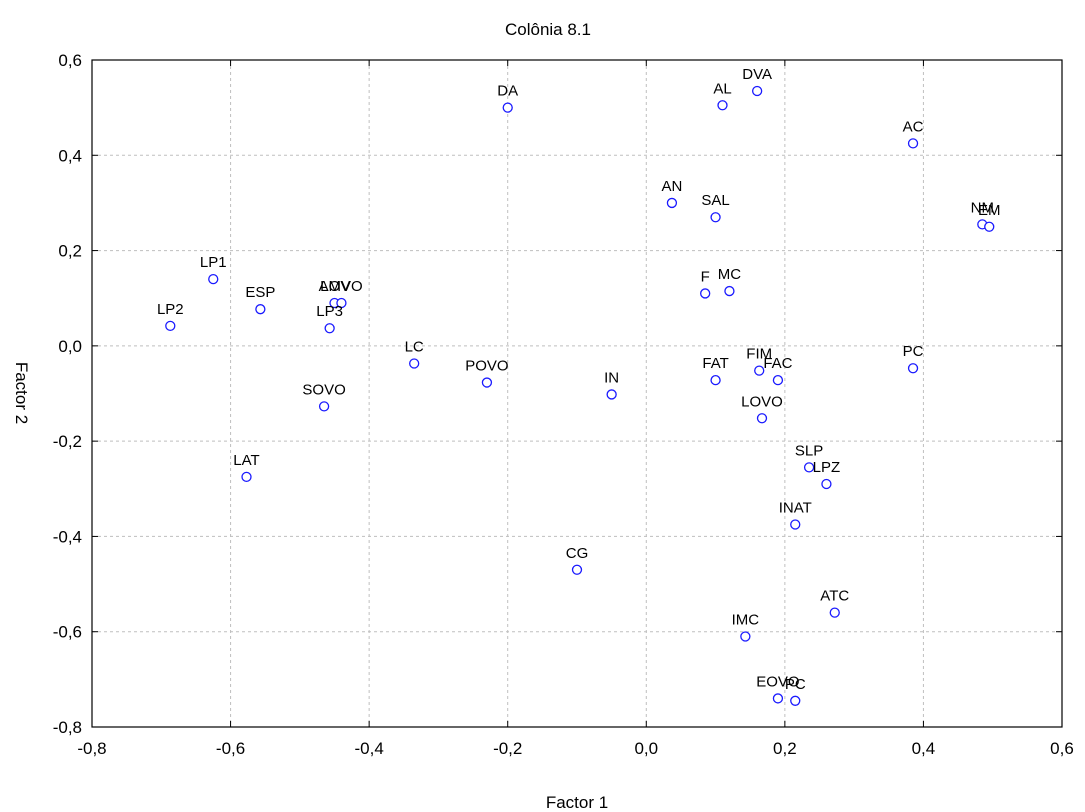  What do you see at coordinates (70, 346) in the screenshot?
I see `y-tick-label: 0,0` at bounding box center [70, 346].